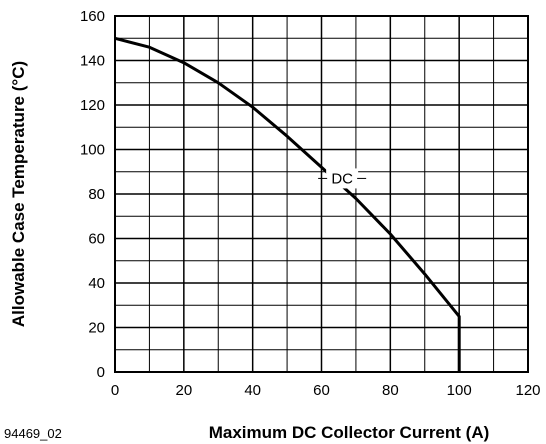 Image resolution: width=546 pixels, height=444 pixels. What do you see at coordinates (96, 283) in the screenshot?
I see `y-tick-label: 40` at bounding box center [96, 283].